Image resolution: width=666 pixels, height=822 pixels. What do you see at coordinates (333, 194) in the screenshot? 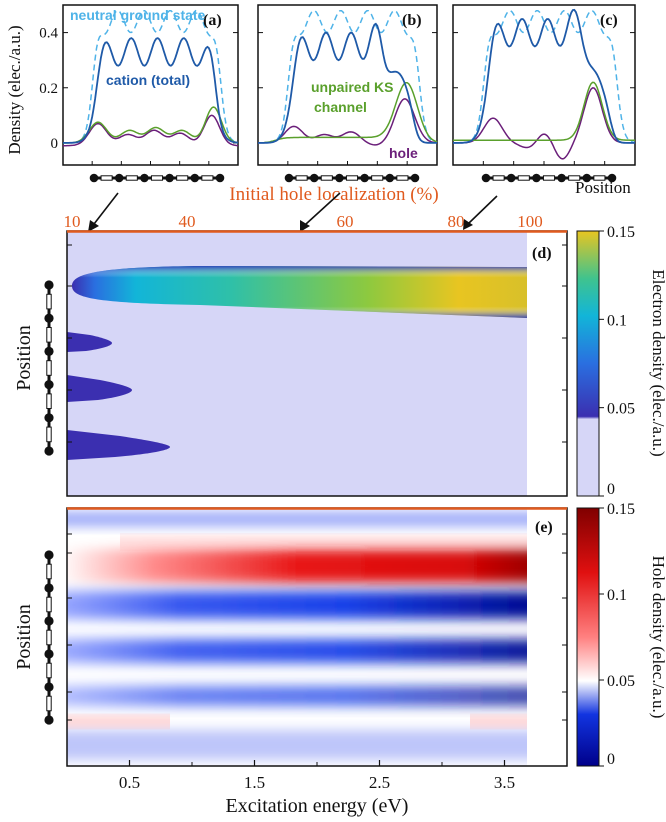
I see `top-axis-label: Initial hole localization (%)` at bounding box center [333, 194].